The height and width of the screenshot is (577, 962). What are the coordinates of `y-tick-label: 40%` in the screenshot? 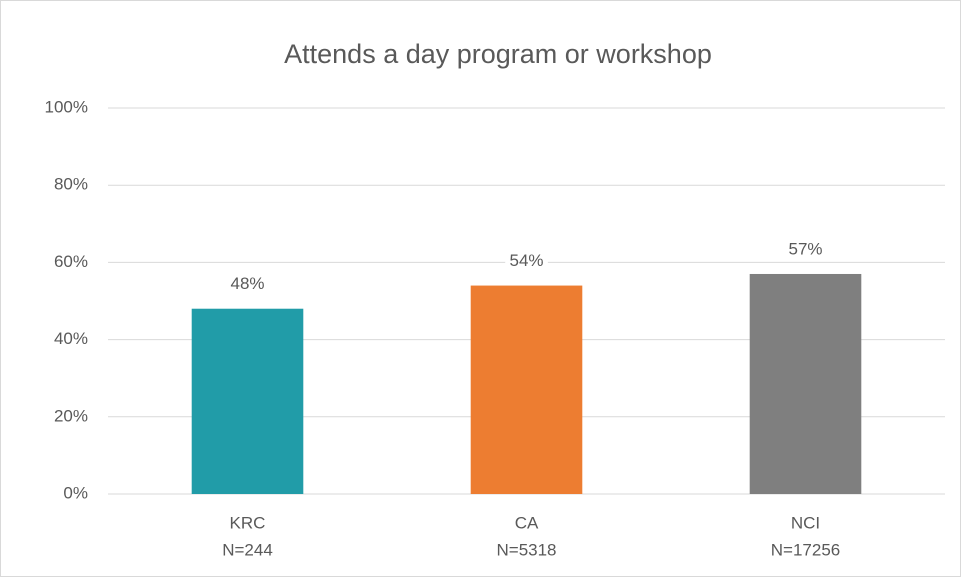 It's located at (71, 338).